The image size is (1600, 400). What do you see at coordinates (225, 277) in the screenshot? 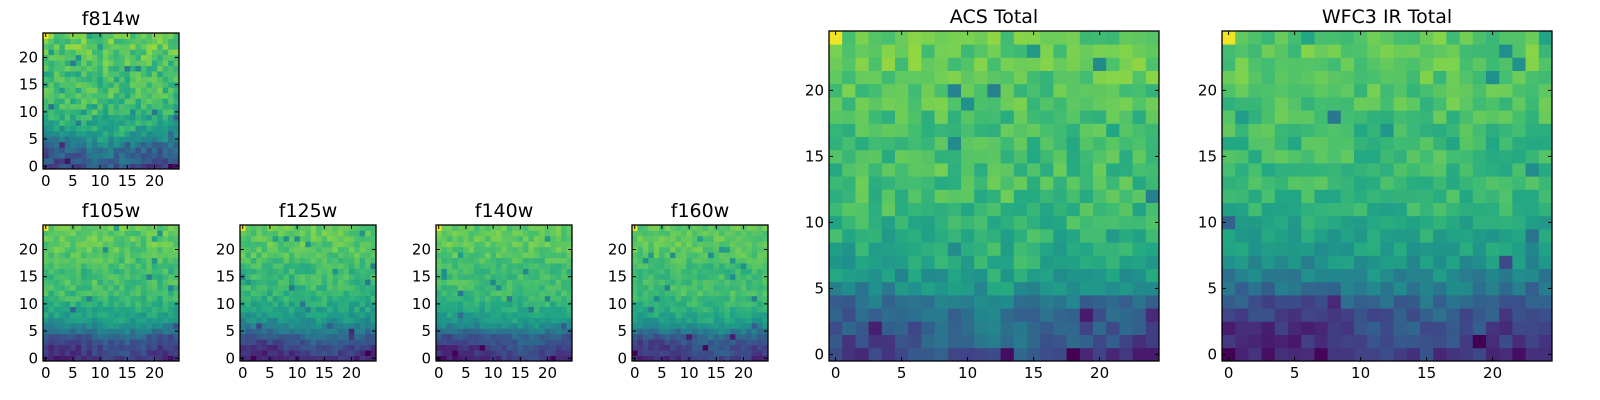
I see `y-tick-label: 15` at bounding box center [225, 277].